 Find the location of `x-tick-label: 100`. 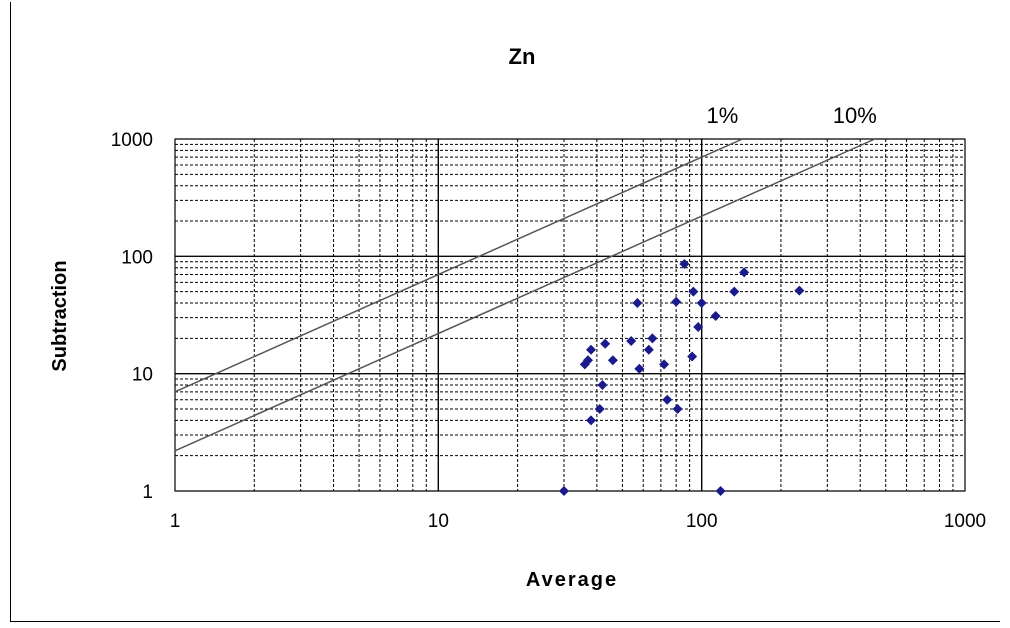

x-tick-label: 100 is located at coordinates (702, 521).